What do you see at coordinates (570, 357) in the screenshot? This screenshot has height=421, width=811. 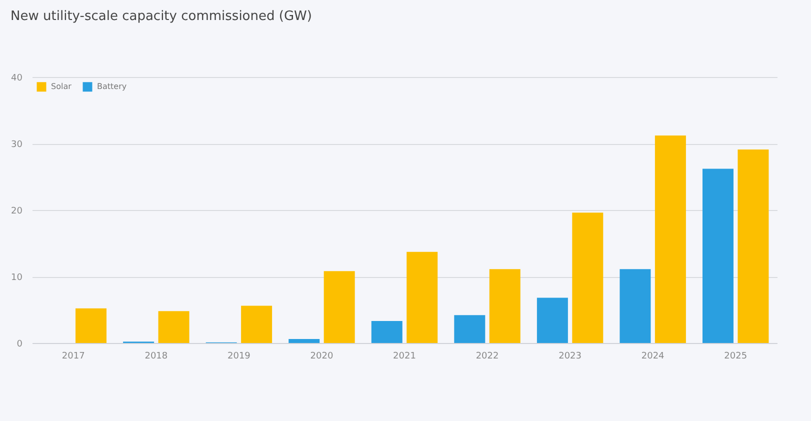 I see `x-tick-label: 2023` at bounding box center [570, 357].